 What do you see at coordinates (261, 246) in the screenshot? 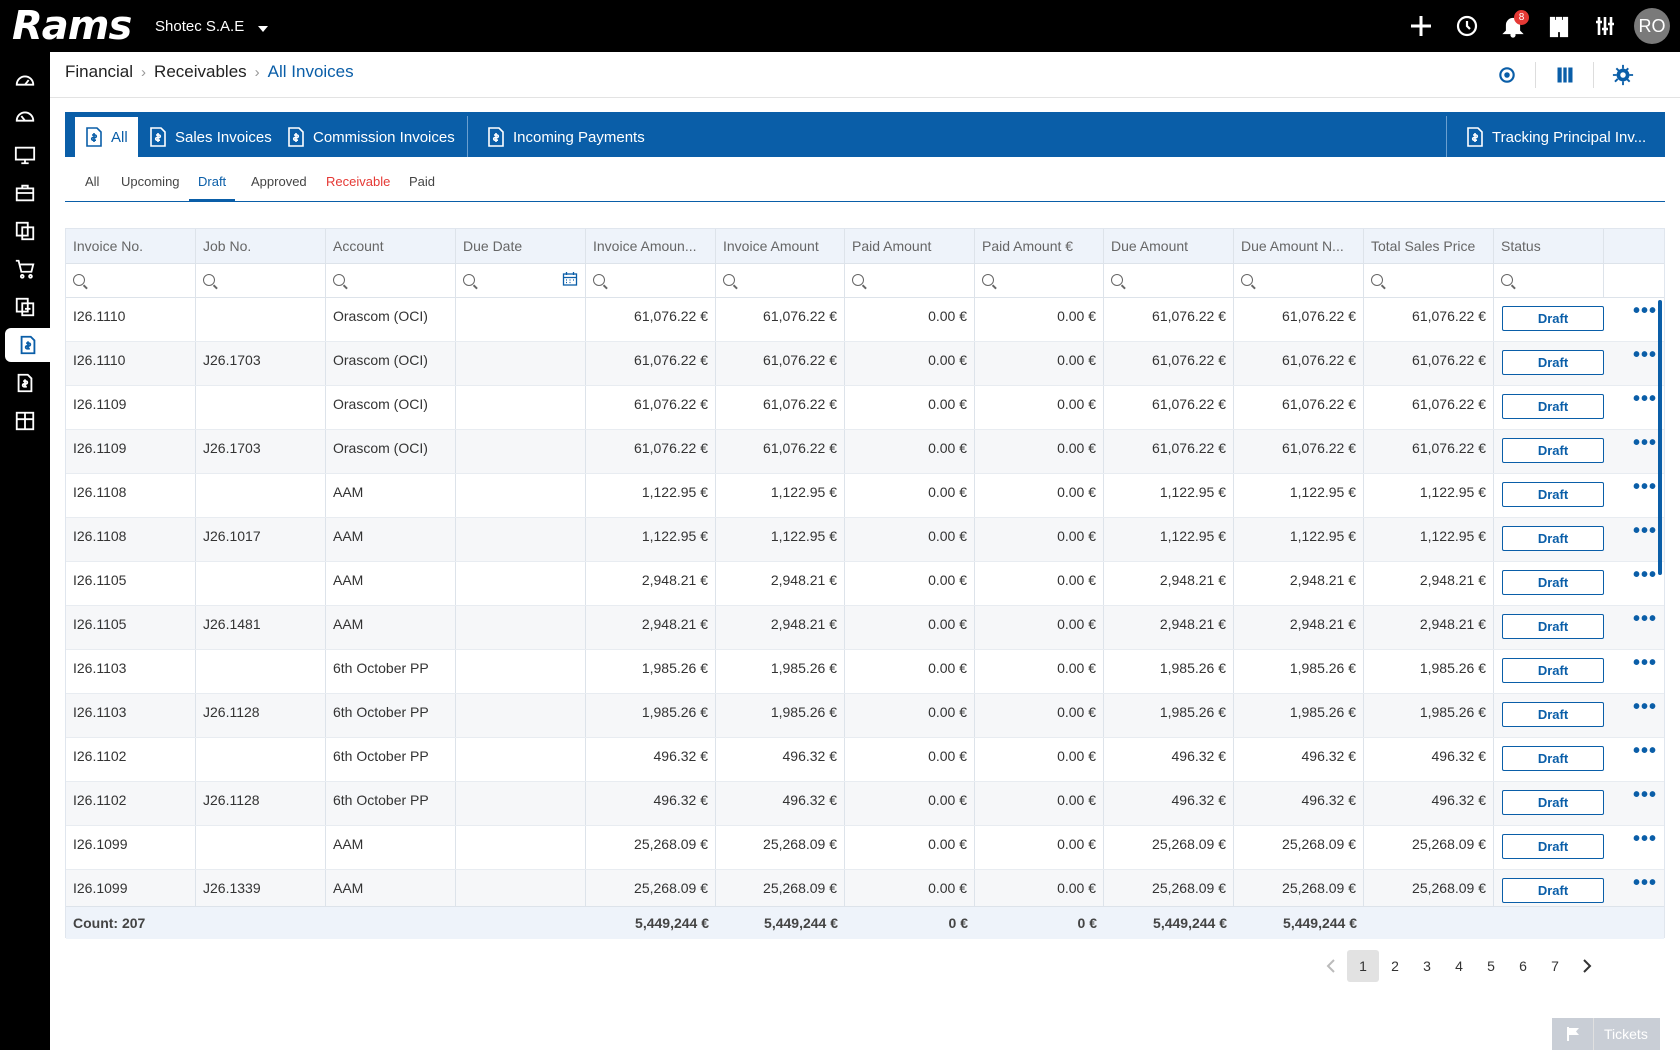
I see `column-header: Job No.` at bounding box center [261, 246].